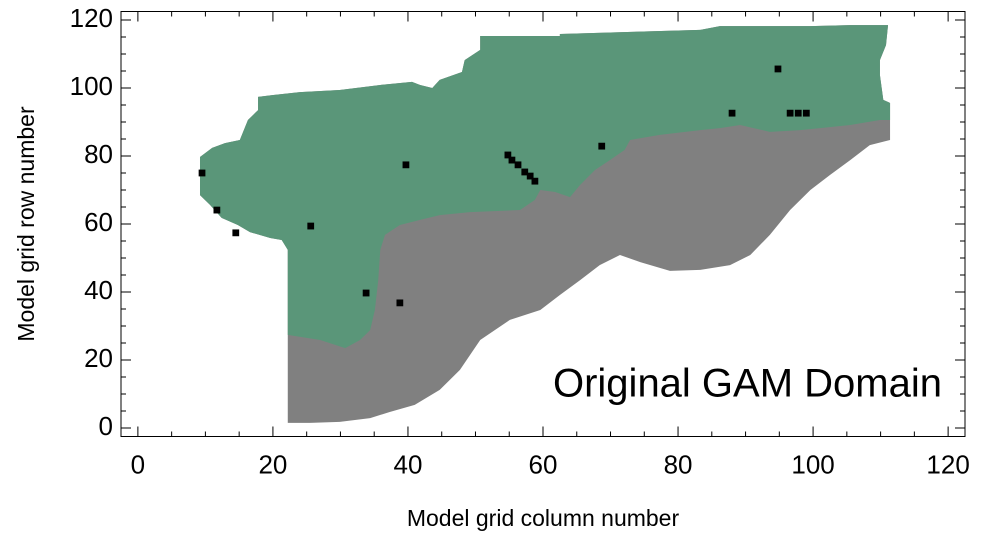 Image resolution: width=982 pixels, height=539 pixels. What do you see at coordinates (98, 154) in the screenshot?
I see `y-tick-label: 80` at bounding box center [98, 154].